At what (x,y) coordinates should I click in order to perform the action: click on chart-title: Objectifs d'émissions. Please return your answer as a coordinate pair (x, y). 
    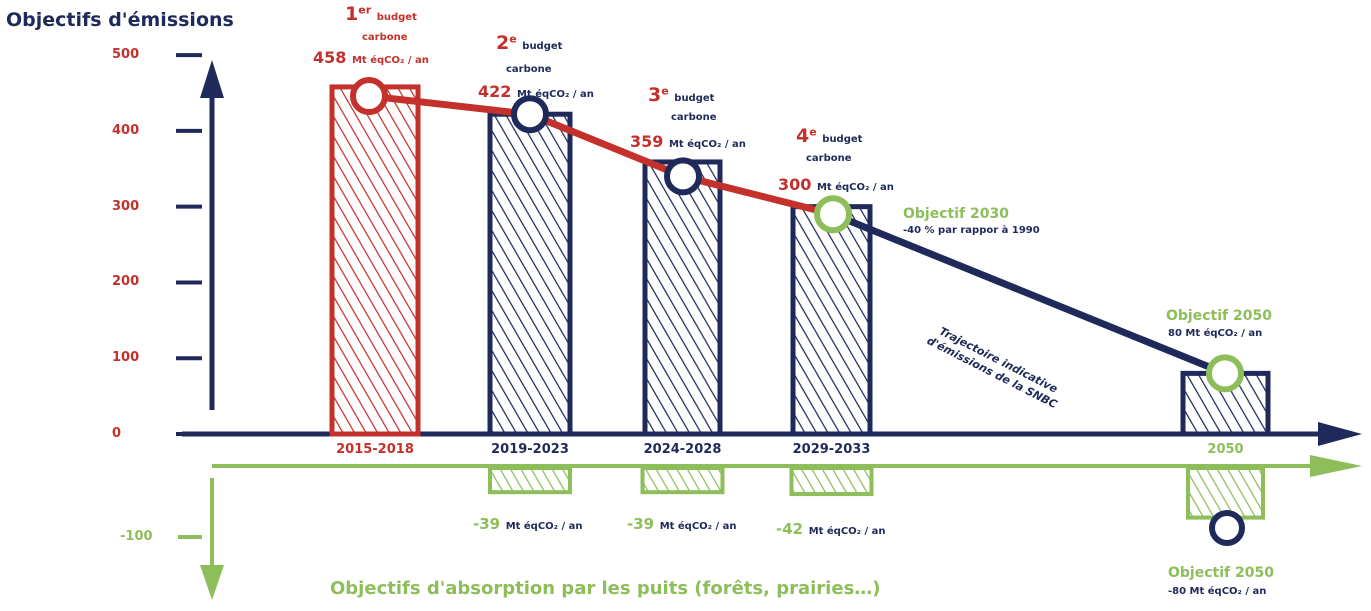
    Looking at the image, I should click on (120, 20).